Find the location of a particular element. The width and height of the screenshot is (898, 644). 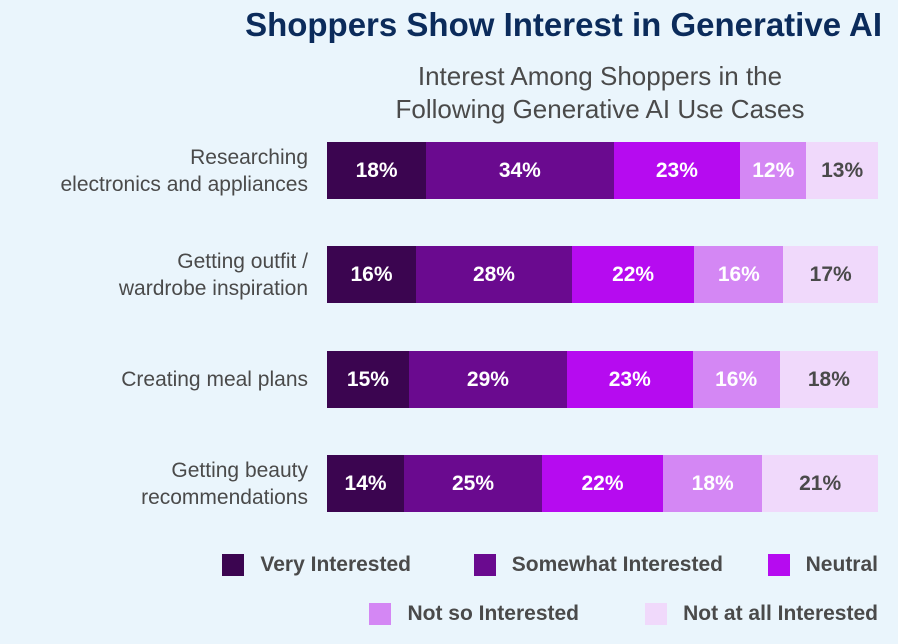

data-label: 34% is located at coordinates (519, 170).